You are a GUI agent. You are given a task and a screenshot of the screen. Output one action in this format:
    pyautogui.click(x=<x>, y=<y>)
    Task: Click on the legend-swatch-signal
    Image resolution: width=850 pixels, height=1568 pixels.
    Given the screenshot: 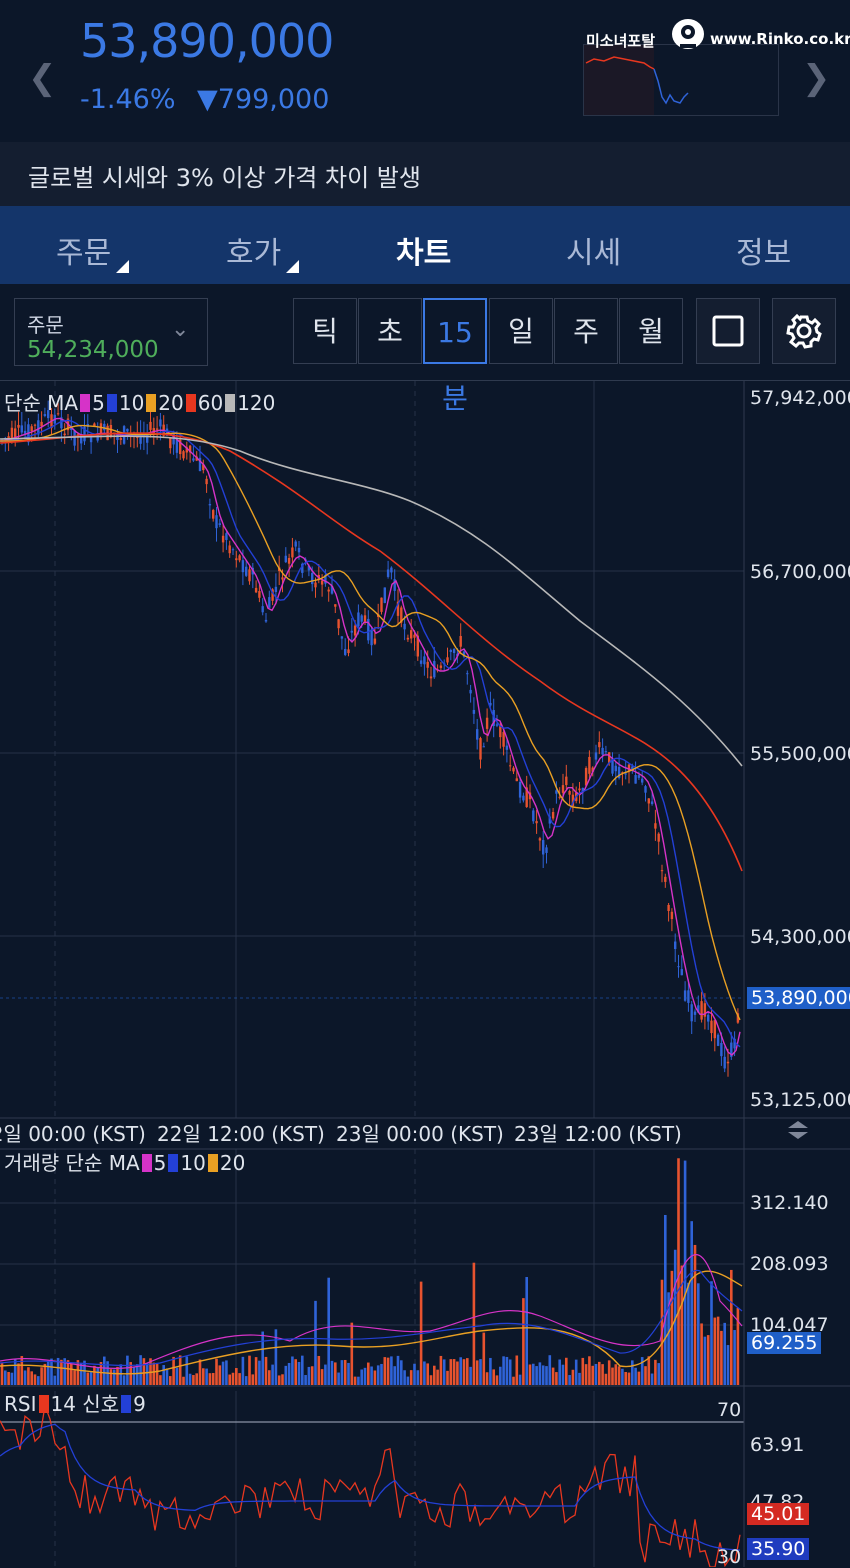 What is the action you would take?
    pyautogui.click(x=126, y=1404)
    